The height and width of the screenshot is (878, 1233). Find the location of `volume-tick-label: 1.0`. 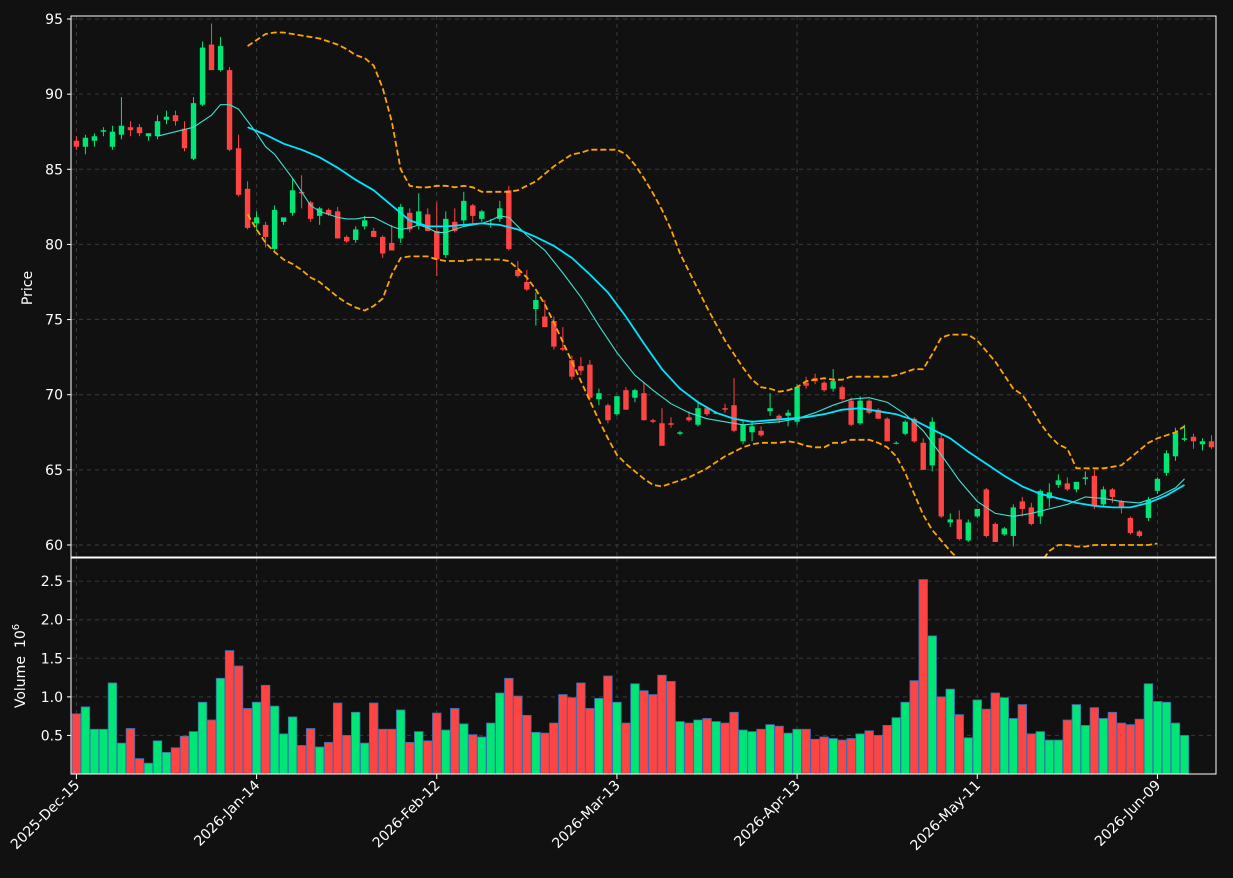

volume-tick-label: 1.0 is located at coordinates (52, 698).